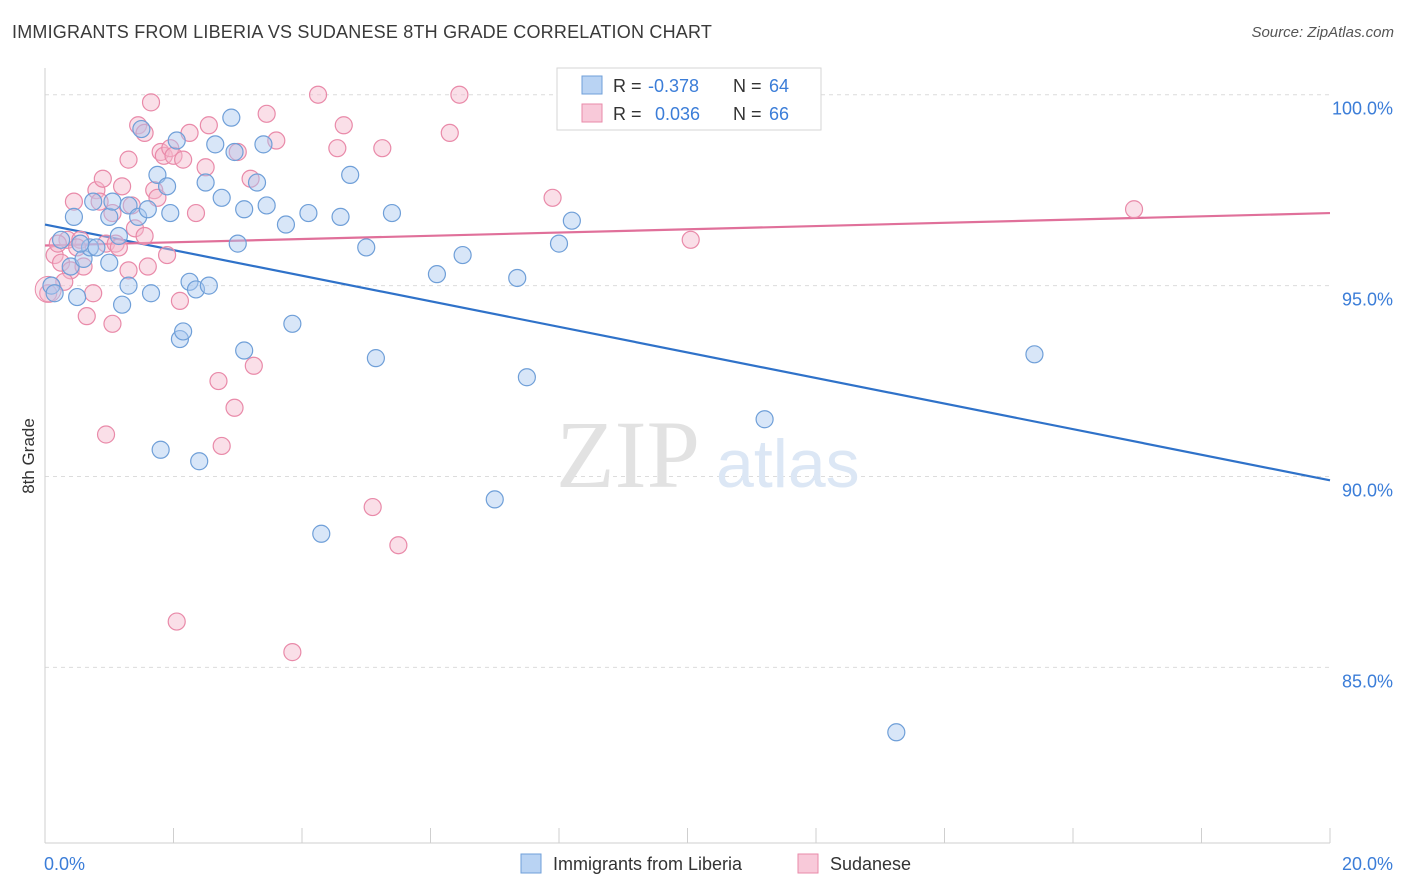 The image size is (1406, 892). Describe the element at coordinates (627, 114) in the screenshot. I see `stats-r-label-pink: R =` at that location.